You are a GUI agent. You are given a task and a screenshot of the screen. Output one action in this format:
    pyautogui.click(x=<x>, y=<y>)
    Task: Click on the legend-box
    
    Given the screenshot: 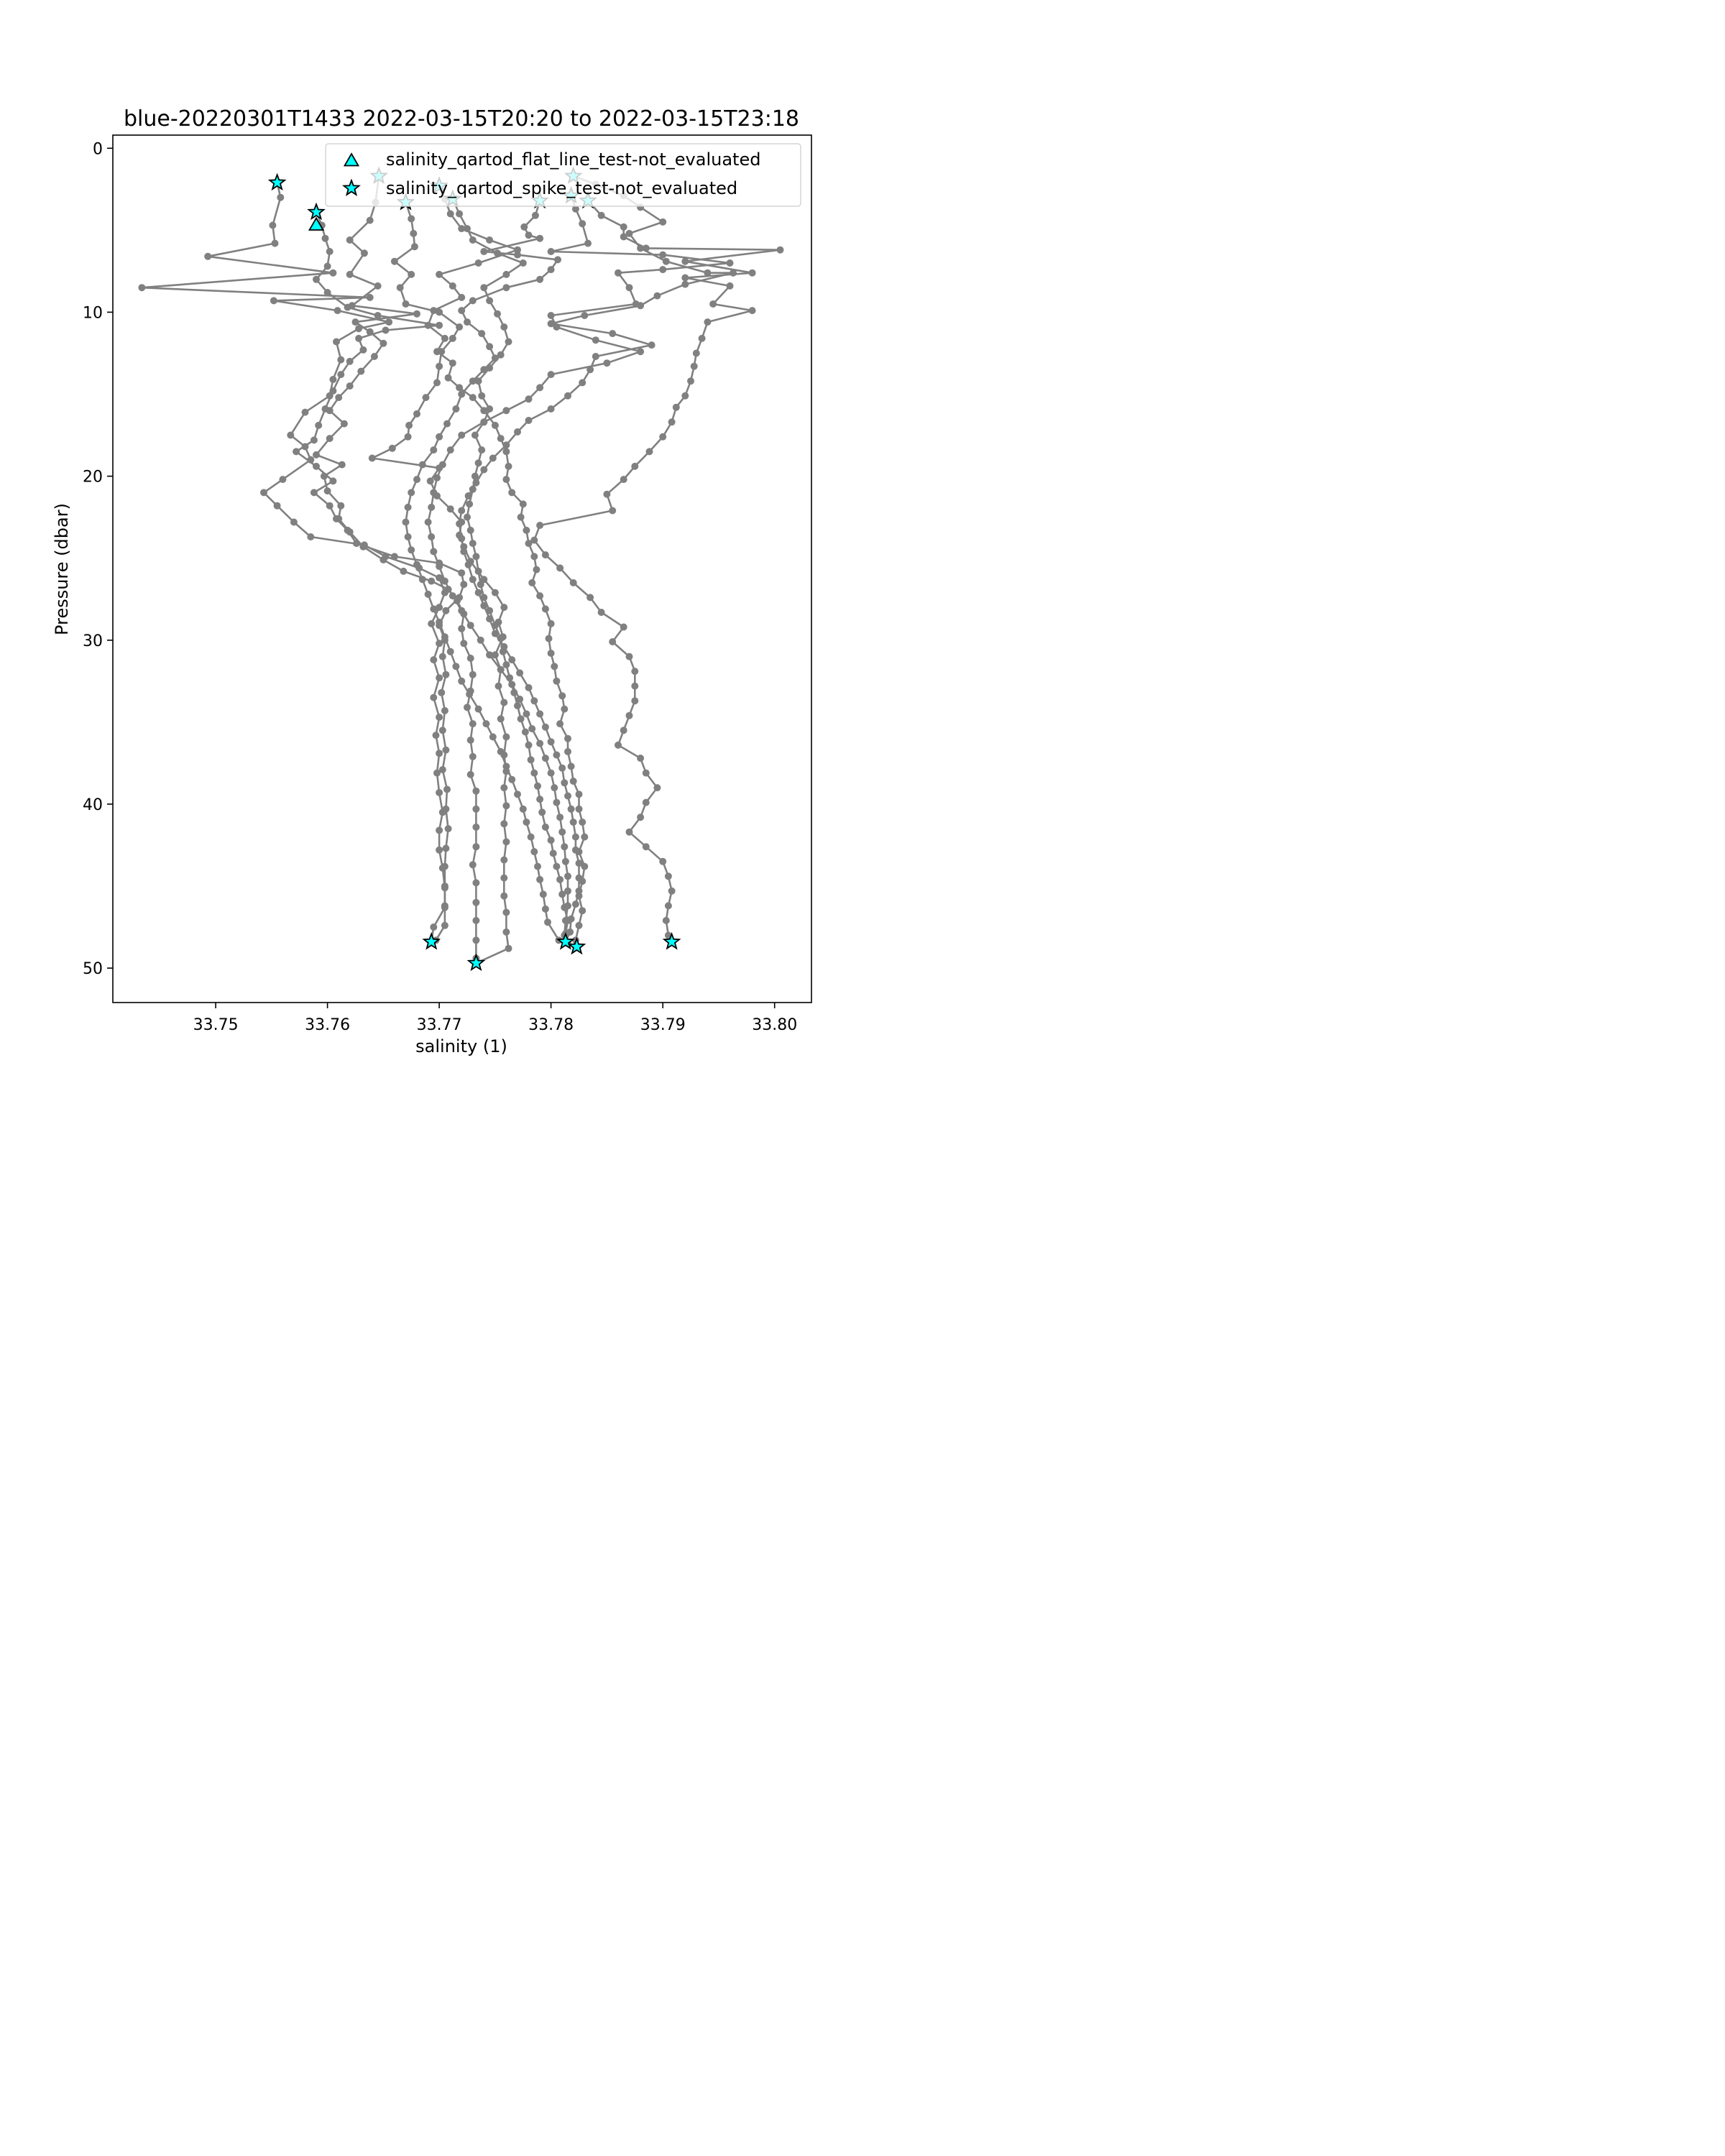 What is the action you would take?
    pyautogui.click(x=563, y=175)
    